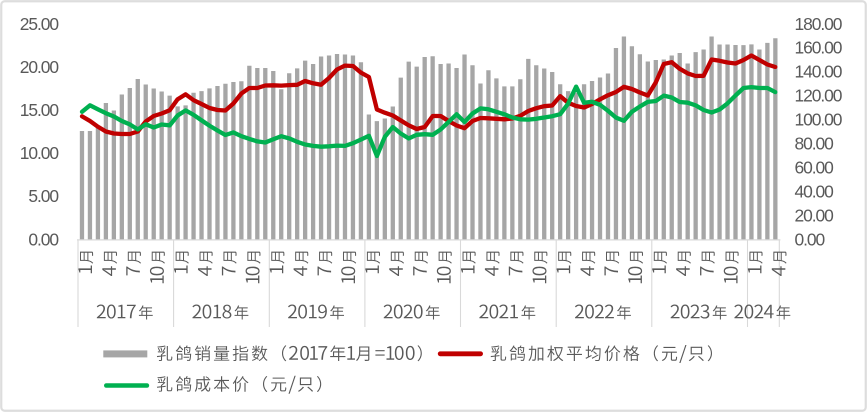 This screenshot has width=867, height=412. I want to click on svg-text: 10.00, so click(39, 153).